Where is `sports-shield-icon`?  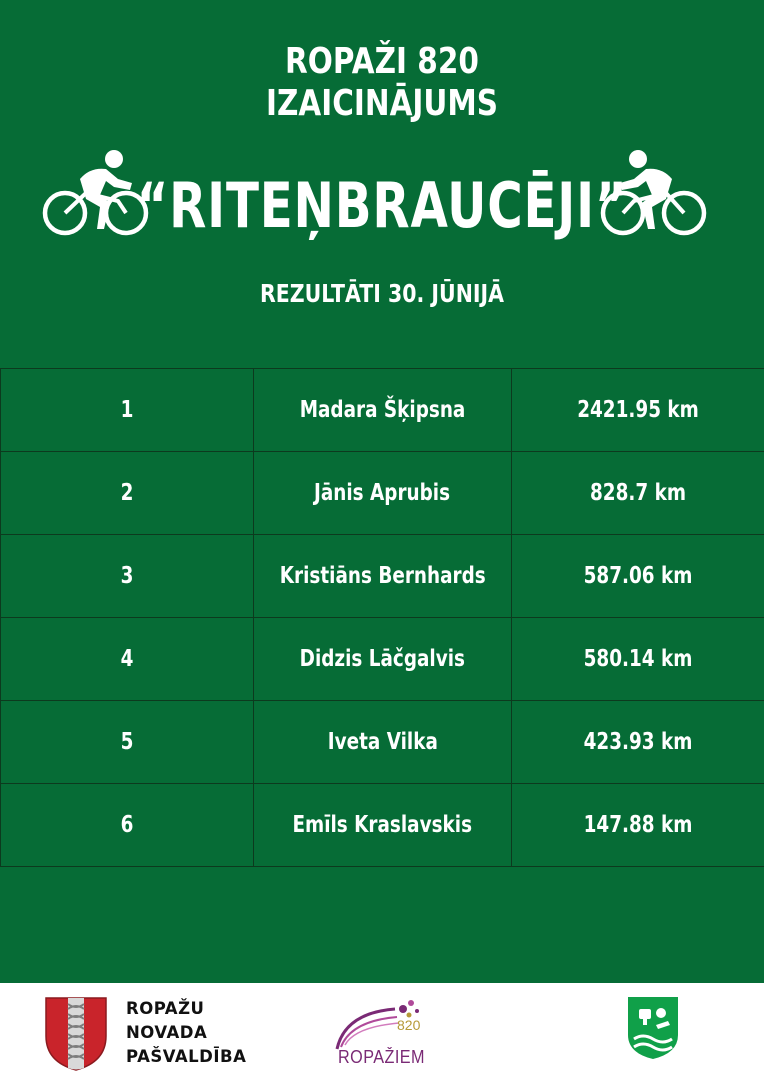 sports-shield-icon is located at coordinates (653, 1028).